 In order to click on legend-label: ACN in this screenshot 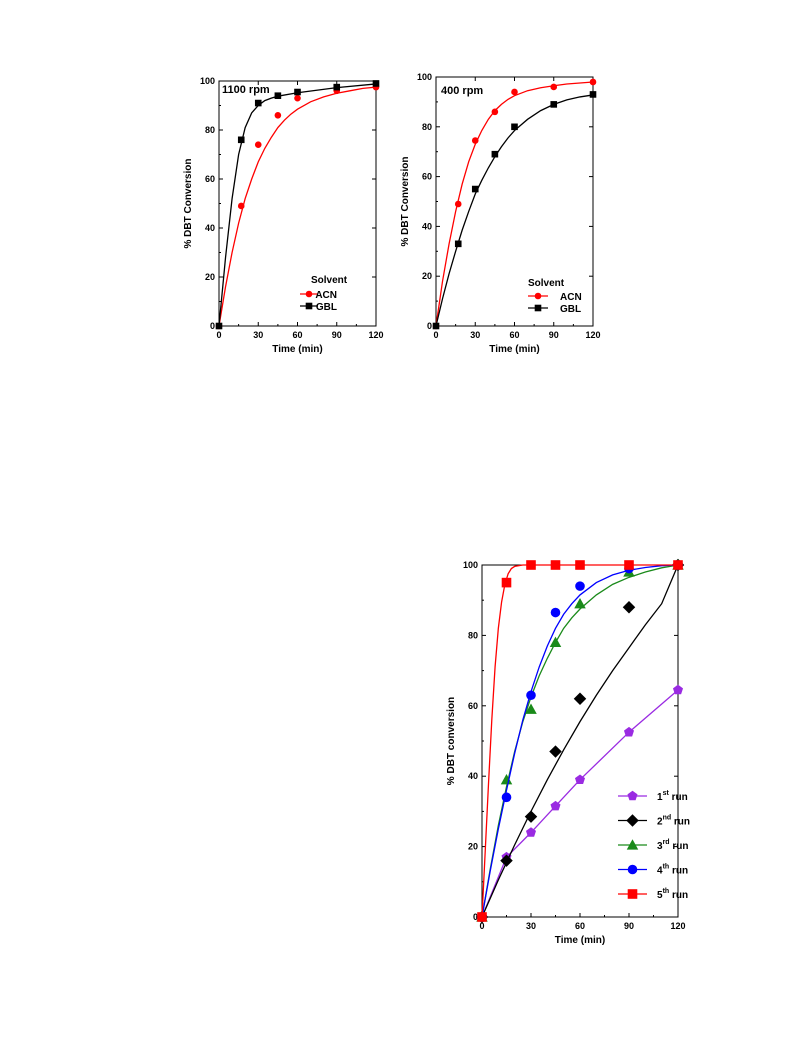, I will do `click(326, 295)`.